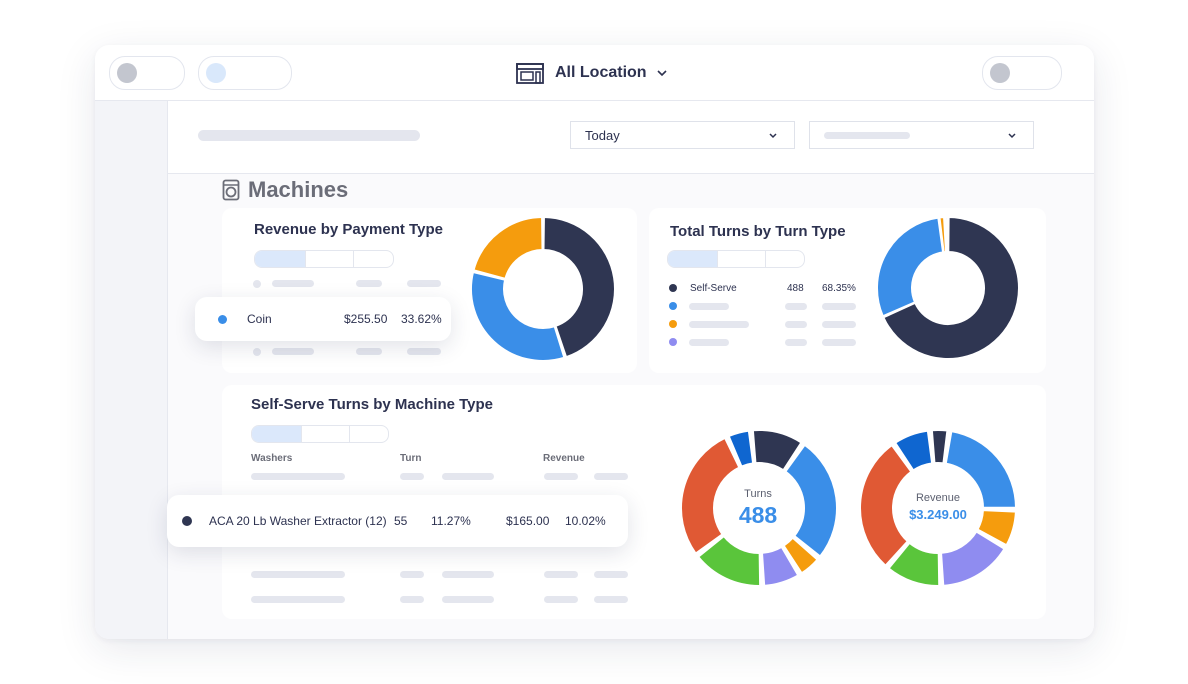 The height and width of the screenshot is (684, 1188). What do you see at coordinates (564, 458) in the screenshot?
I see `column-header-revenue: Revenue` at bounding box center [564, 458].